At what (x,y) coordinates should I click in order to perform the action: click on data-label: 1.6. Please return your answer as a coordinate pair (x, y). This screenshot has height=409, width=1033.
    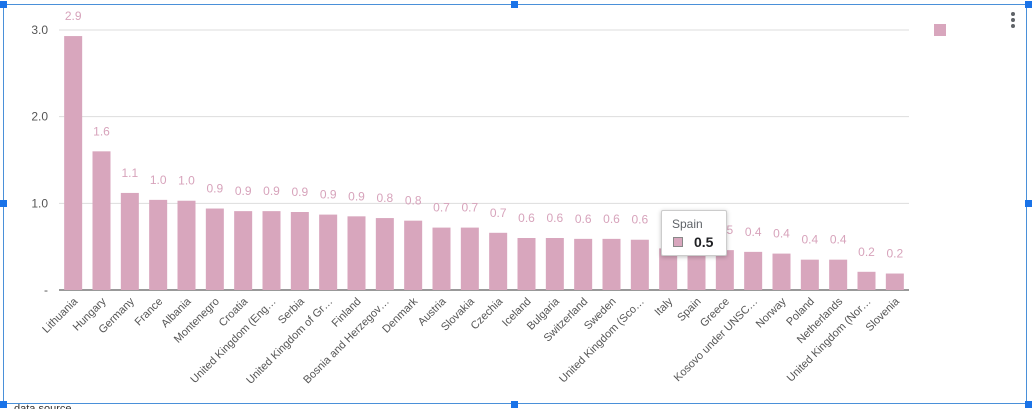
    Looking at the image, I should click on (101, 131).